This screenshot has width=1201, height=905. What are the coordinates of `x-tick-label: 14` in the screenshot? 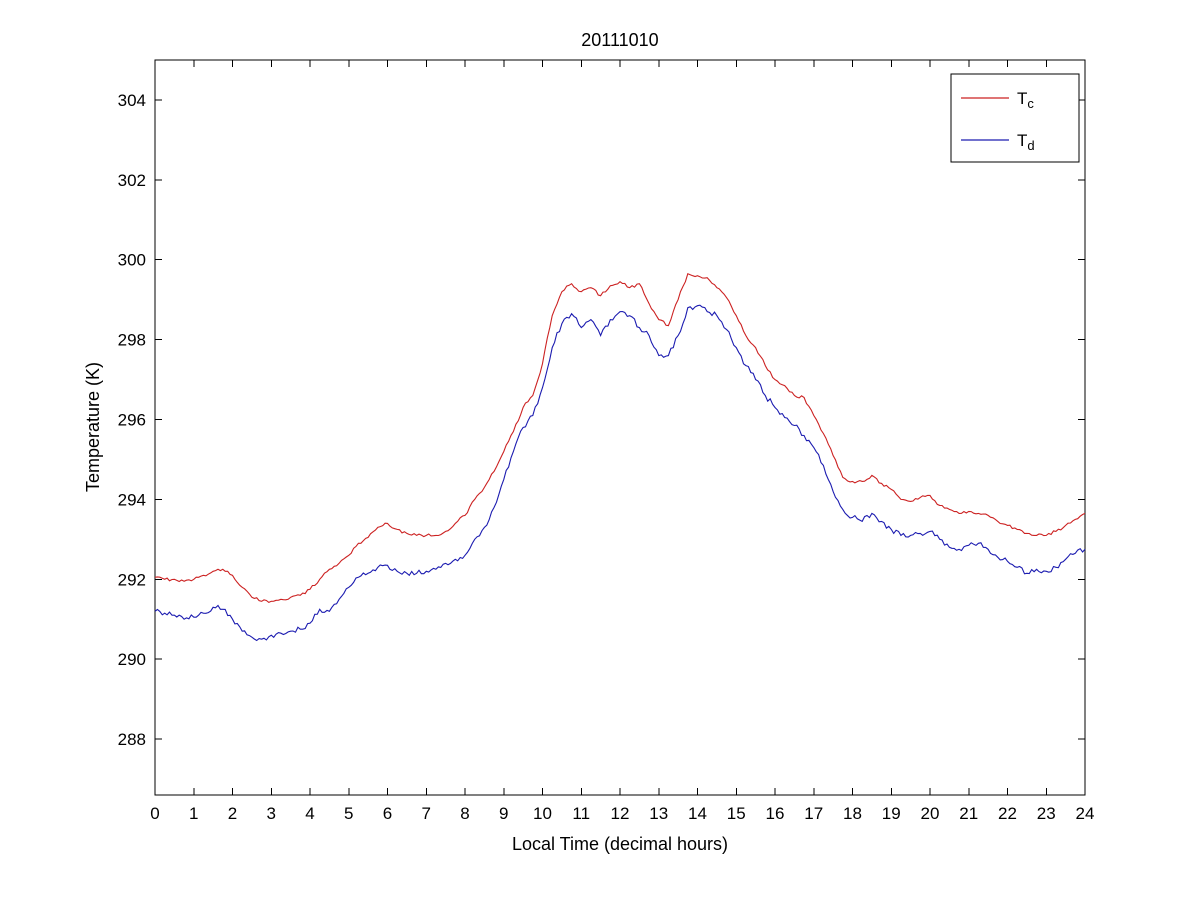 It's located at (697, 813).